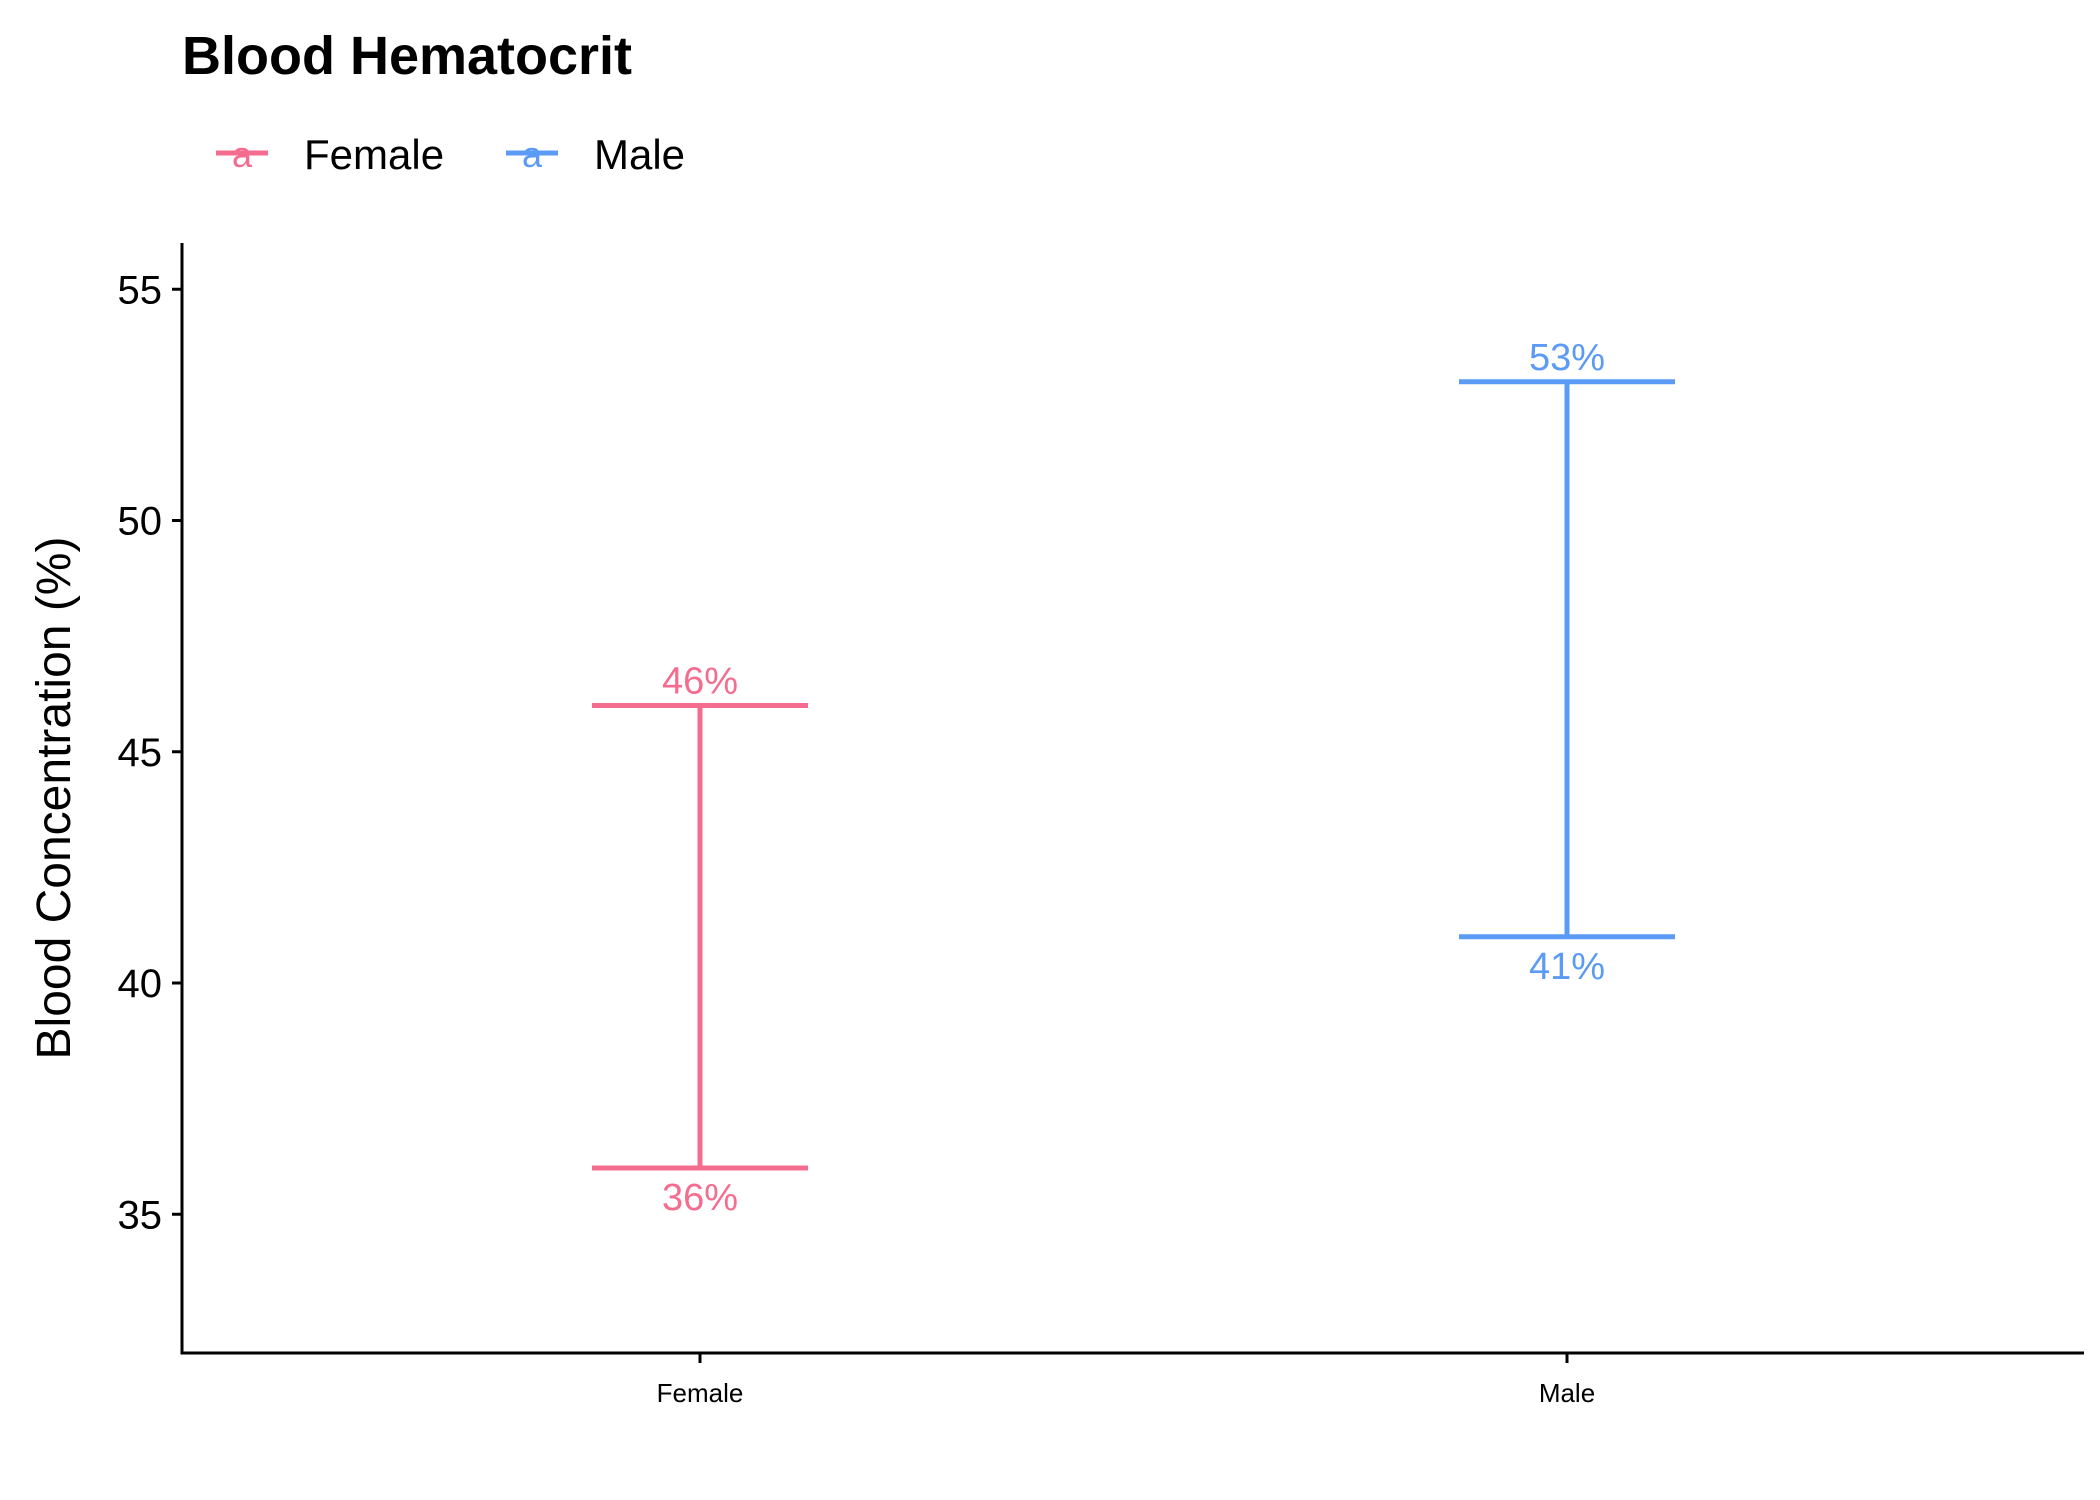  I want to click on y-axis-label: Blood Concentration (%), so click(54, 798).